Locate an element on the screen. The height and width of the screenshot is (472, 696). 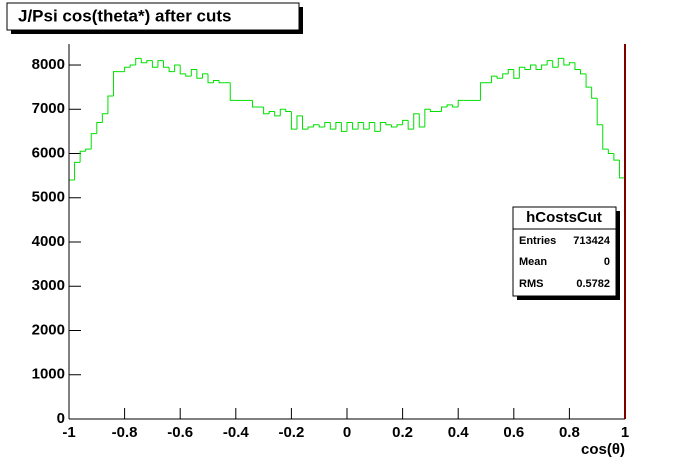
x-tick-label: 0.8 is located at coordinates (569, 432).